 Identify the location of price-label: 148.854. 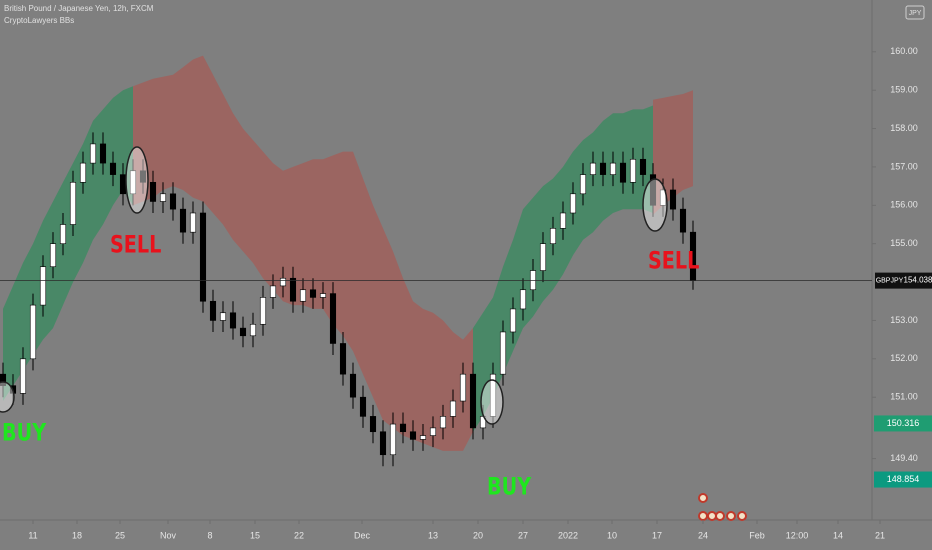
(903, 479).